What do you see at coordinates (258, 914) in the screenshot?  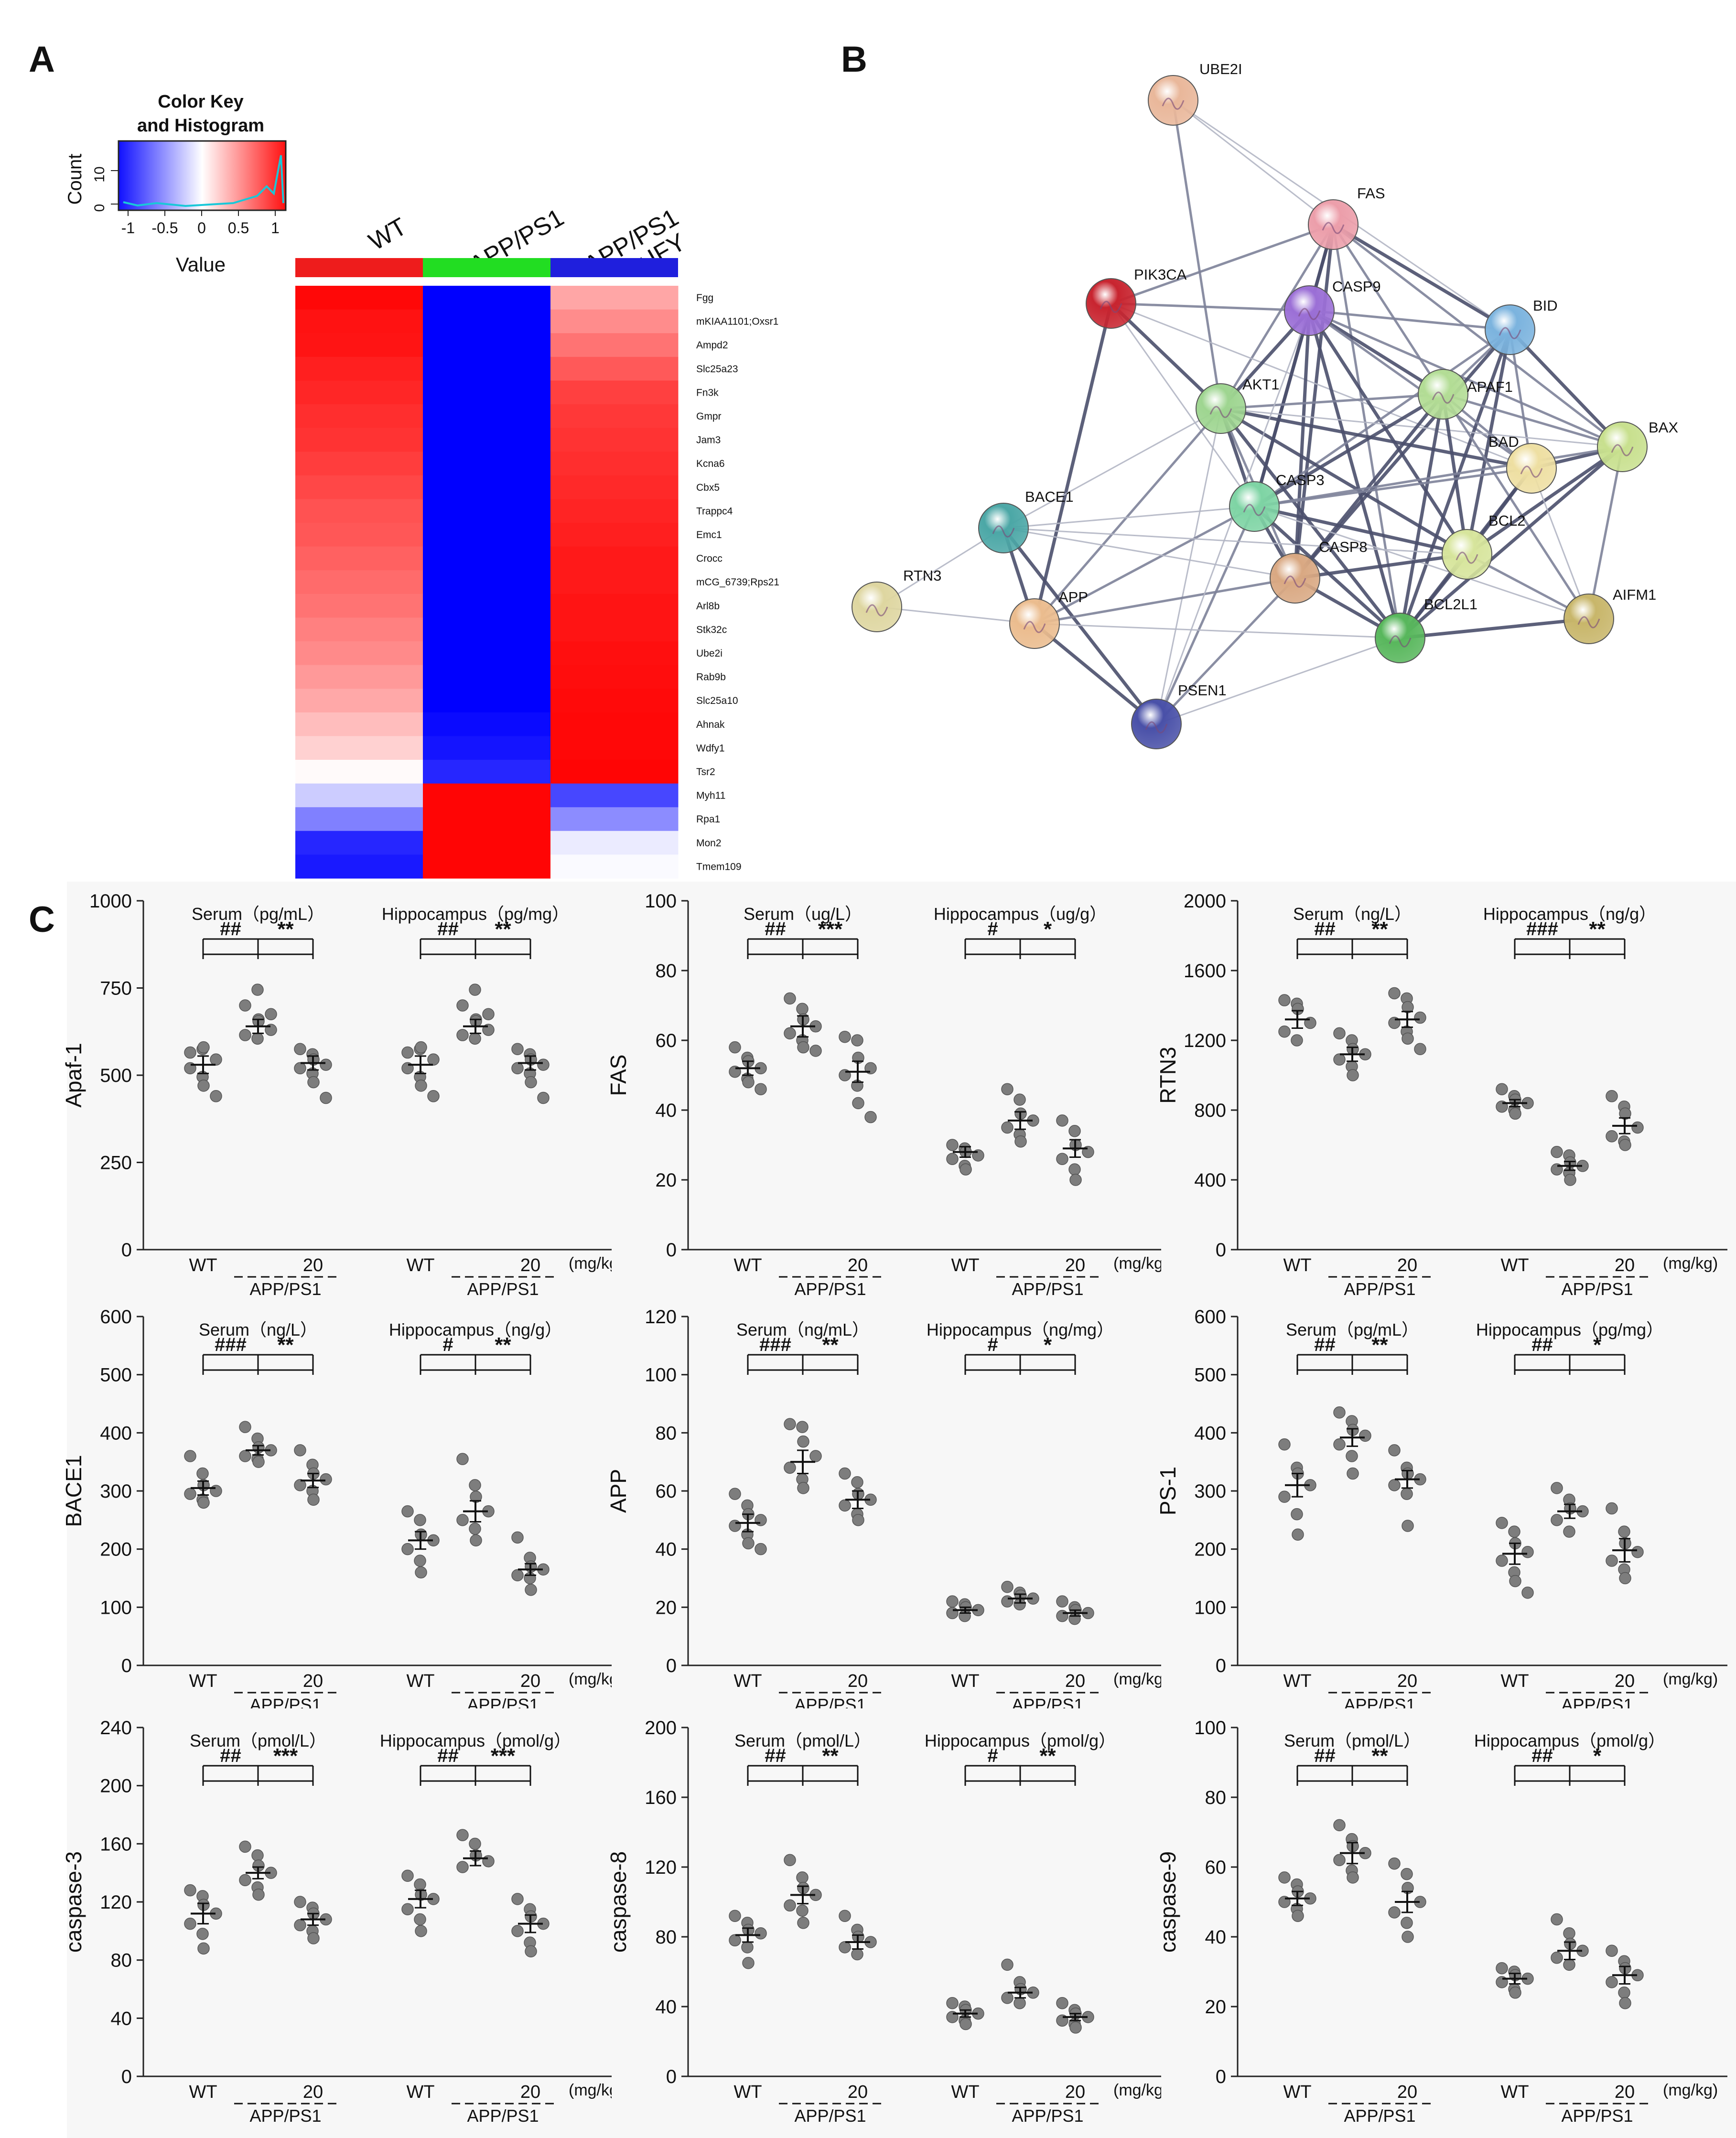 I see `serum-title: Serum（pg/mL）` at bounding box center [258, 914].